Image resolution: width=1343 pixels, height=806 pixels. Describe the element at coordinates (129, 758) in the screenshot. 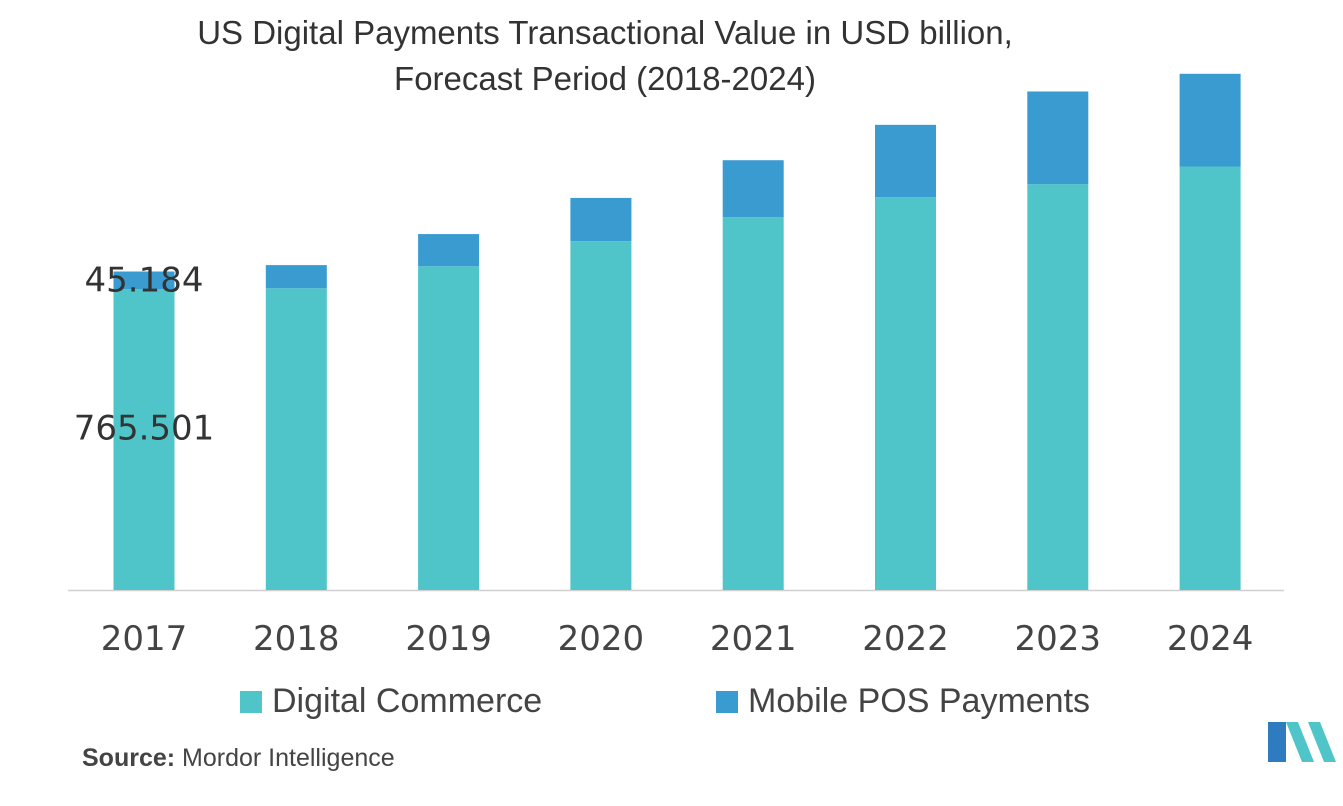

I see `source-label: Source:` at that location.